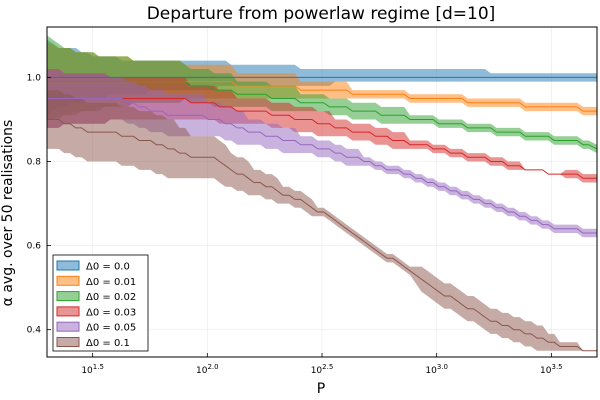  I want to click on legend-label: Δ0 = 0.01, so click(111, 282).